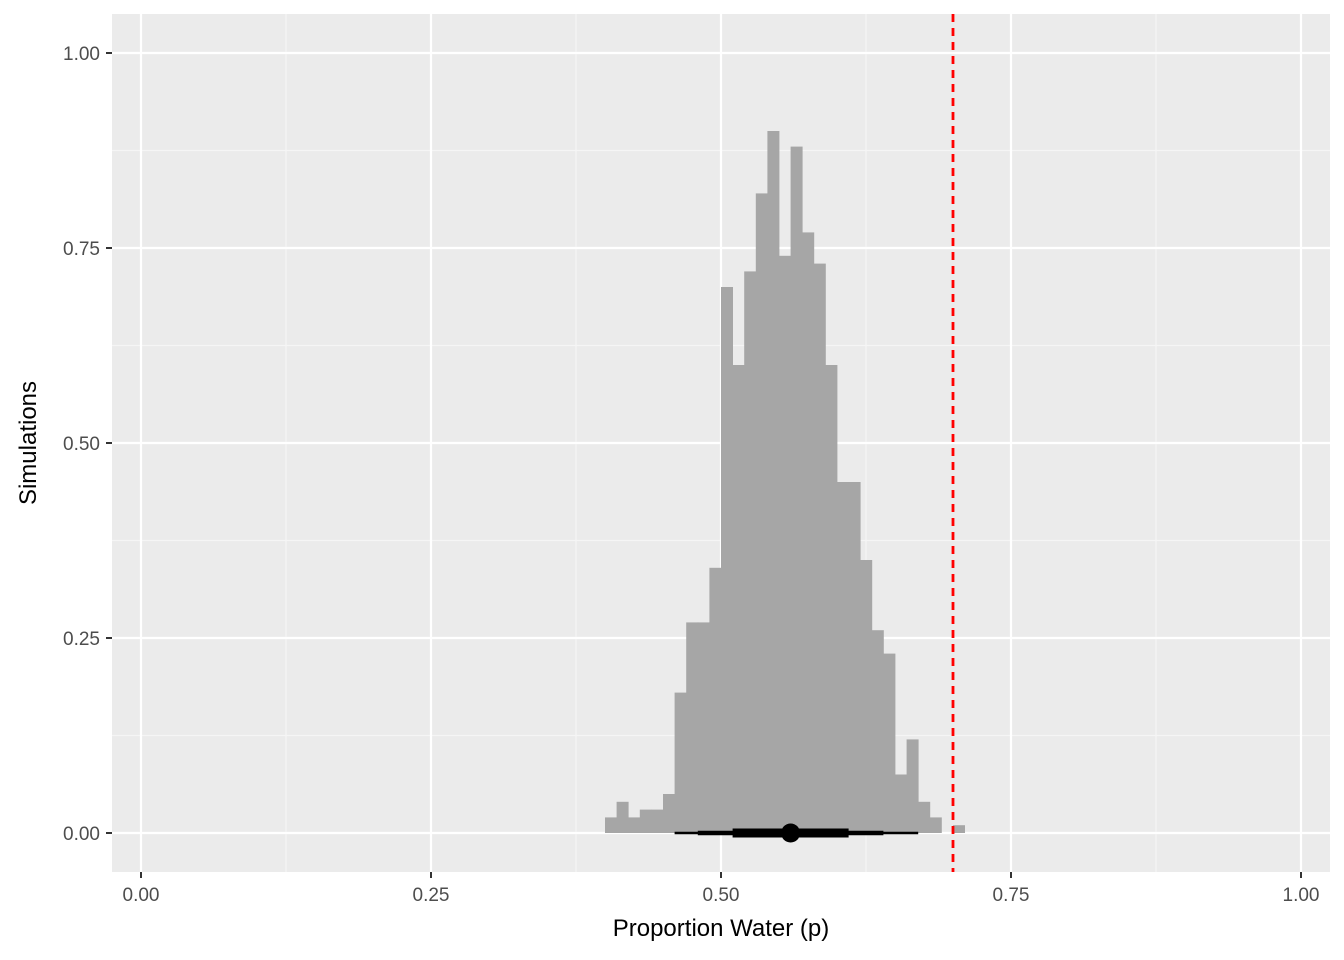 The height and width of the screenshot is (960, 1344). I want to click on x-axis-ticks: 0.00 0.25 0.50 0.75 1.00, so click(721, 889).